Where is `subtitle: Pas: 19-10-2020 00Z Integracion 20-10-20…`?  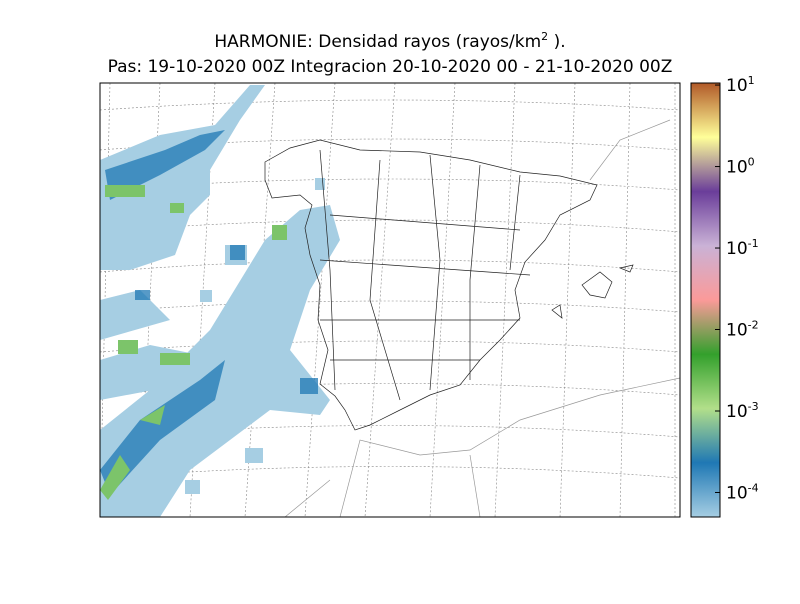
subtitle: Pas: 19-10-2020 00Z Integracion 20-10-20… is located at coordinates (390, 67).